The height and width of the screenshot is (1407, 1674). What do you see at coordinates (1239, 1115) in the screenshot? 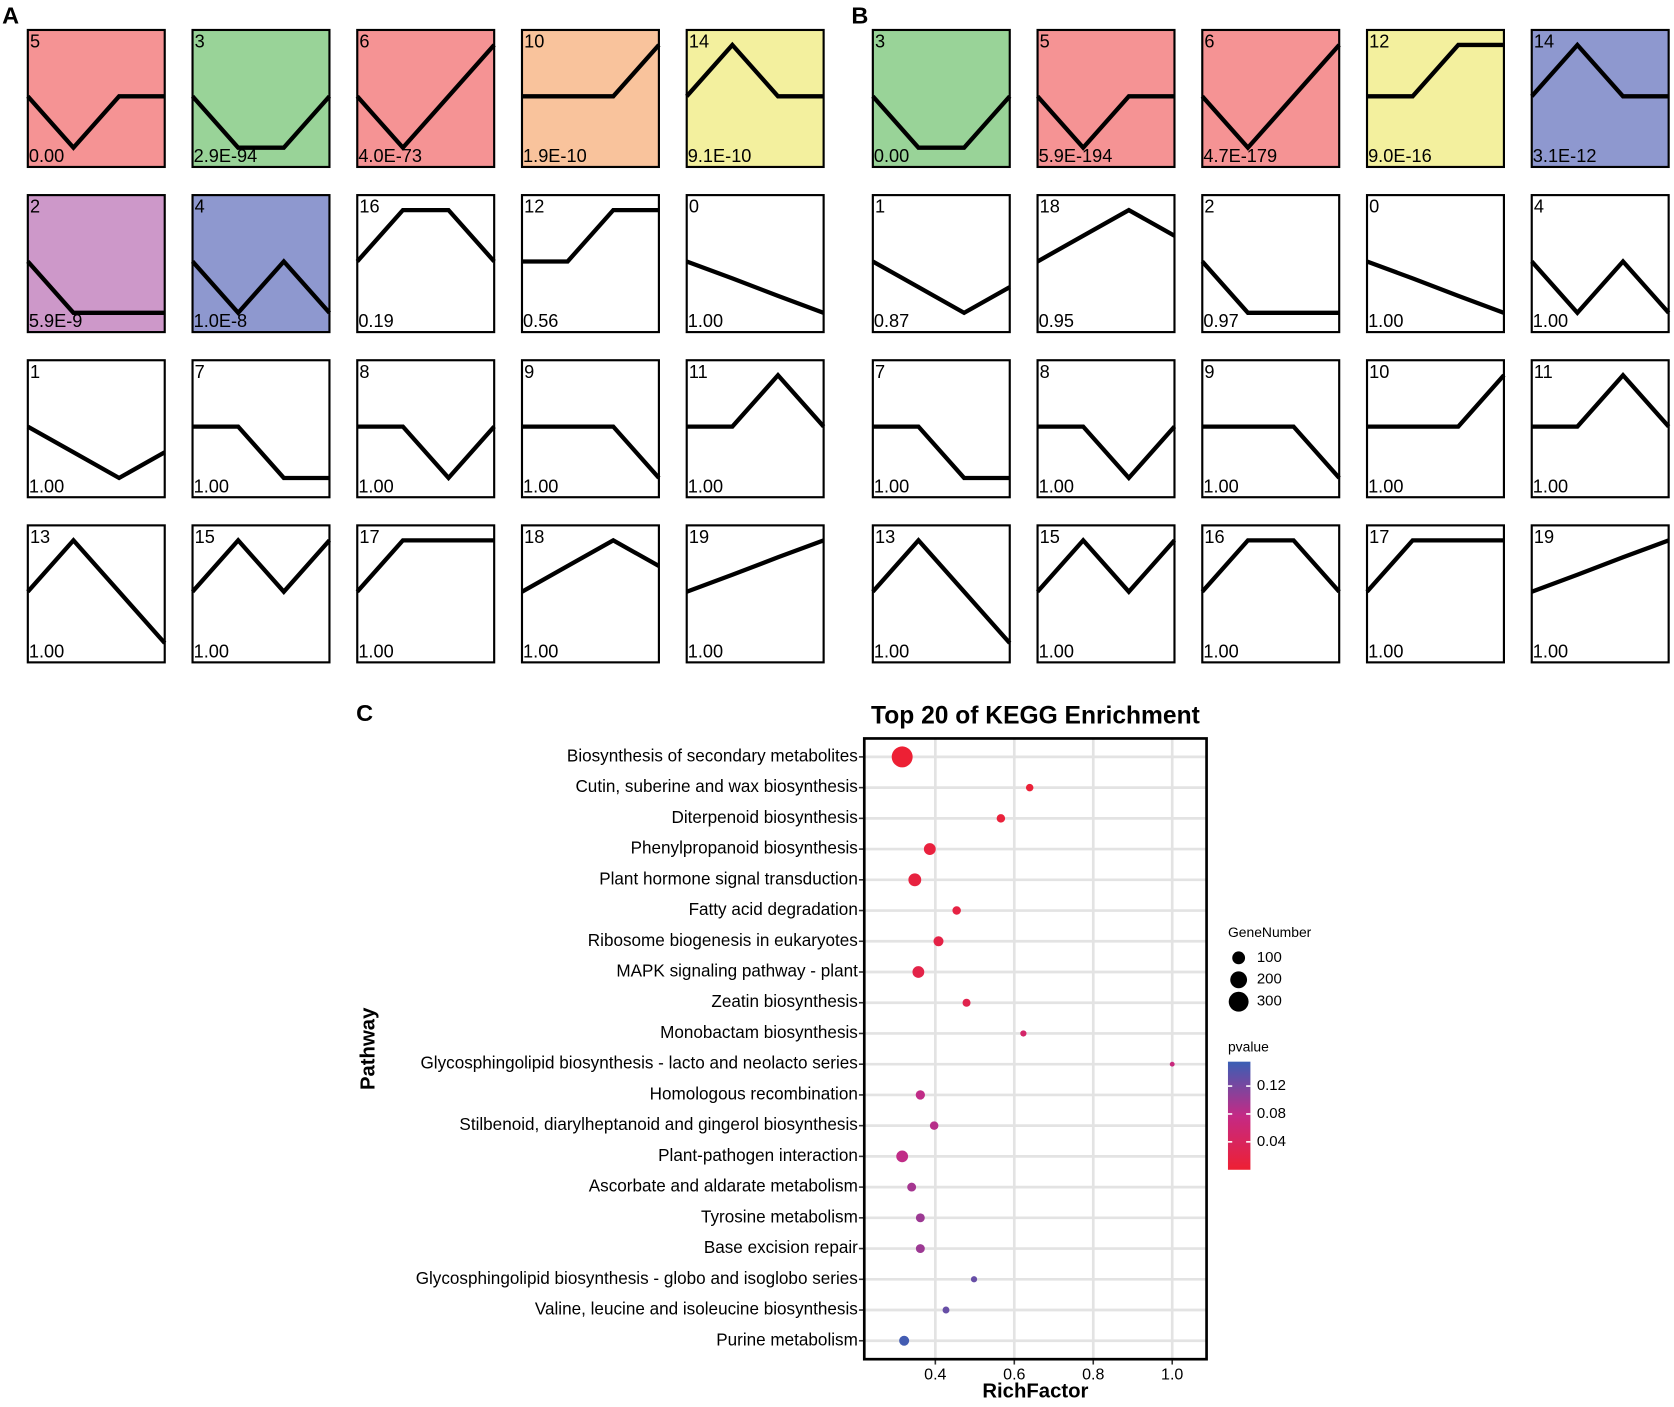
I see `color-bar` at bounding box center [1239, 1115].